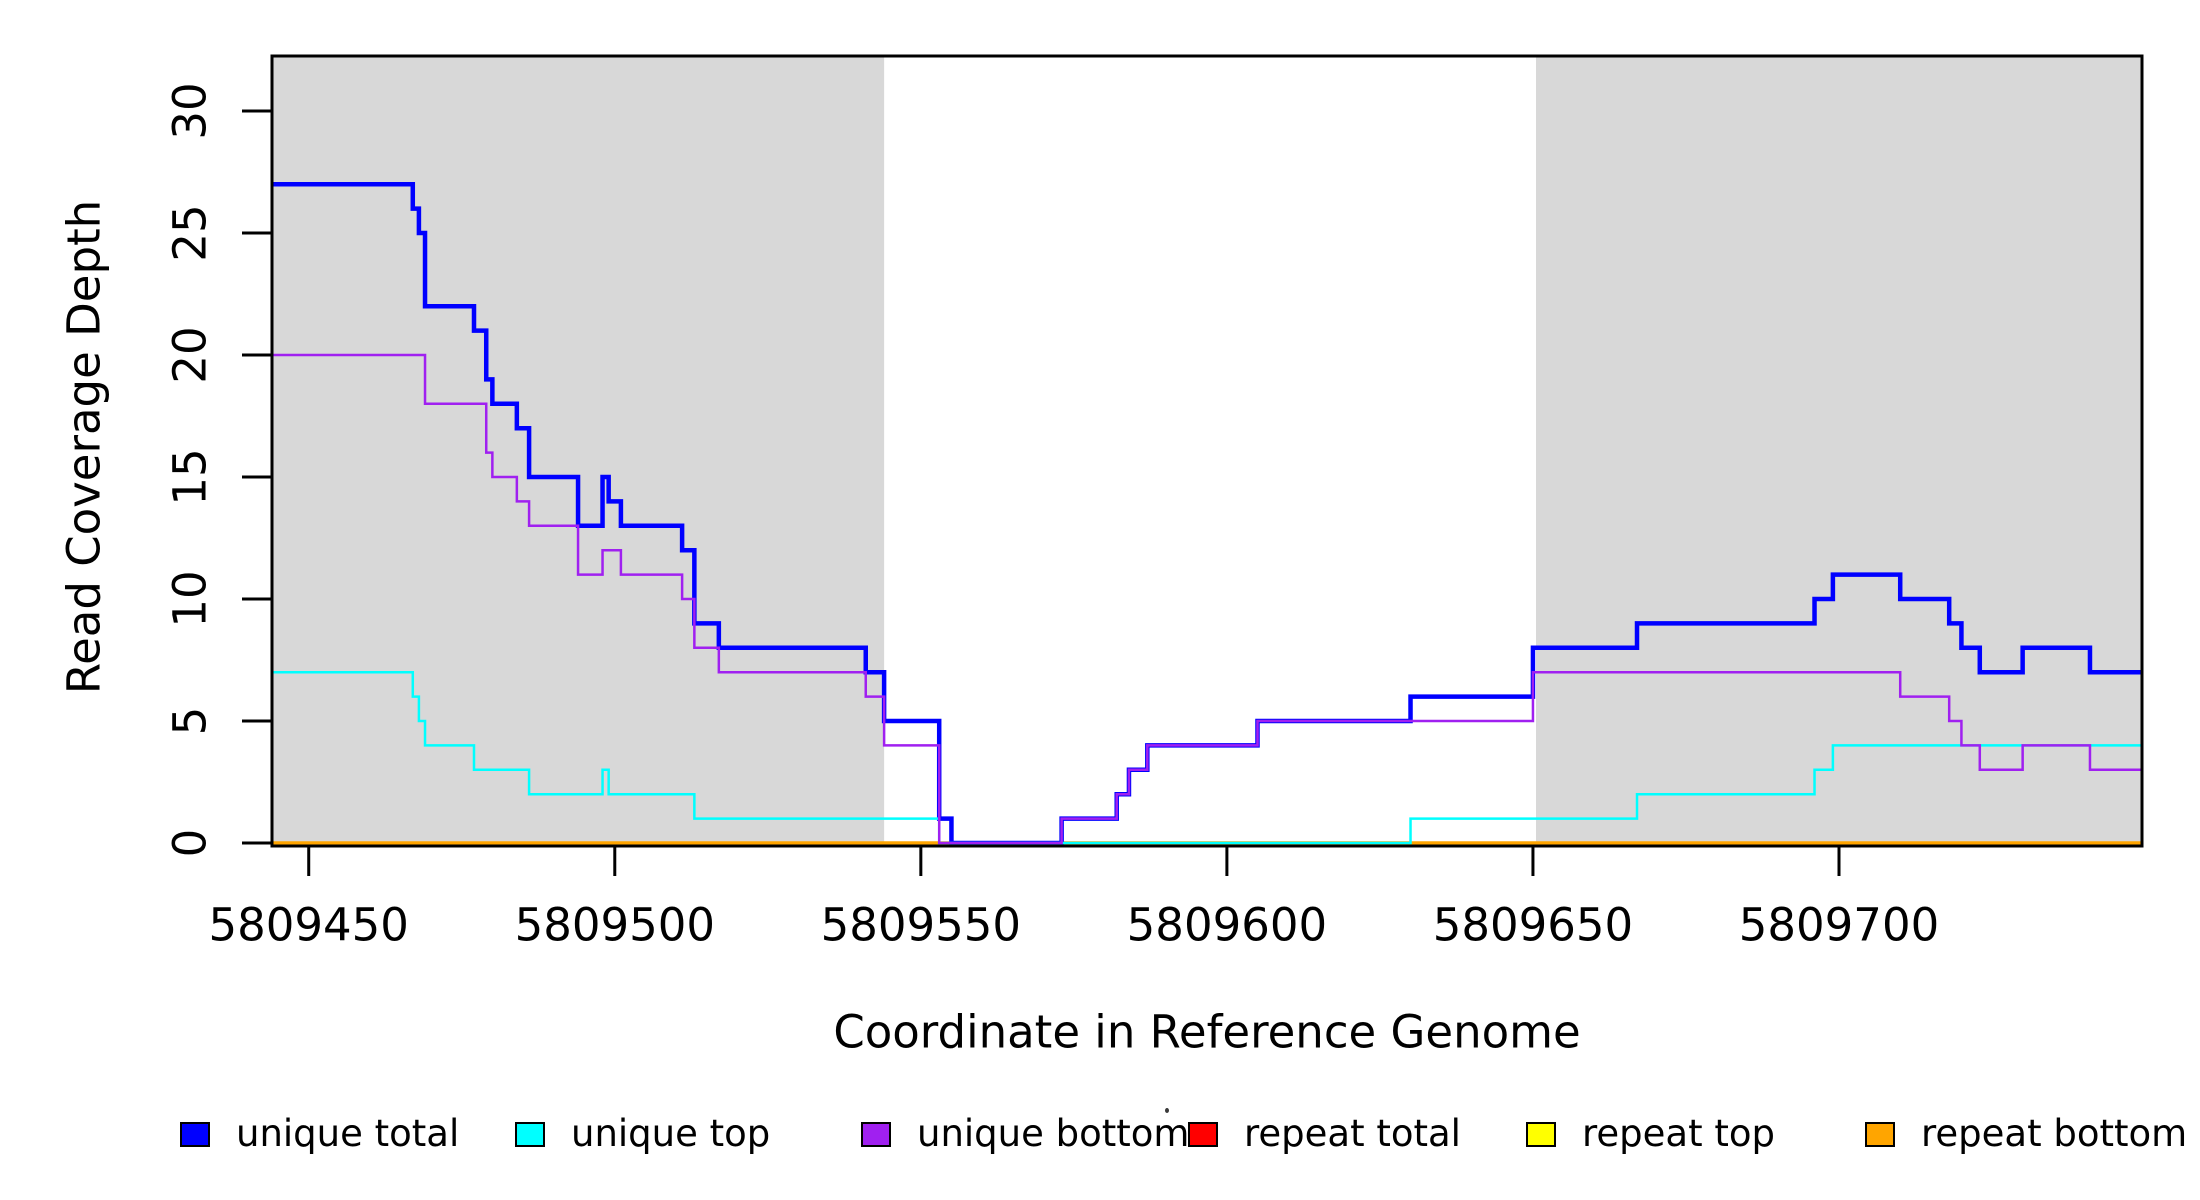  I want to click on legend-label: unique total, so click(348, 1133).